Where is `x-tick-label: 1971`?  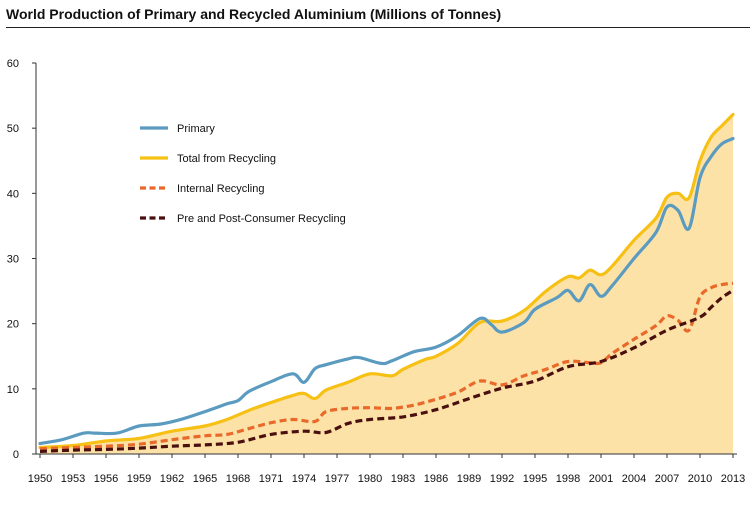 x-tick-label: 1971 is located at coordinates (271, 479).